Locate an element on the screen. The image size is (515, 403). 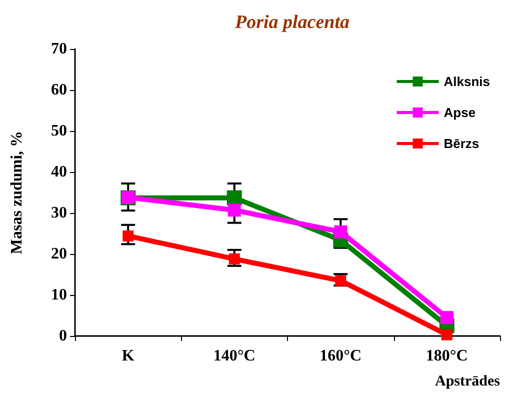
x-tick-label: 140°C is located at coordinates (234, 356).